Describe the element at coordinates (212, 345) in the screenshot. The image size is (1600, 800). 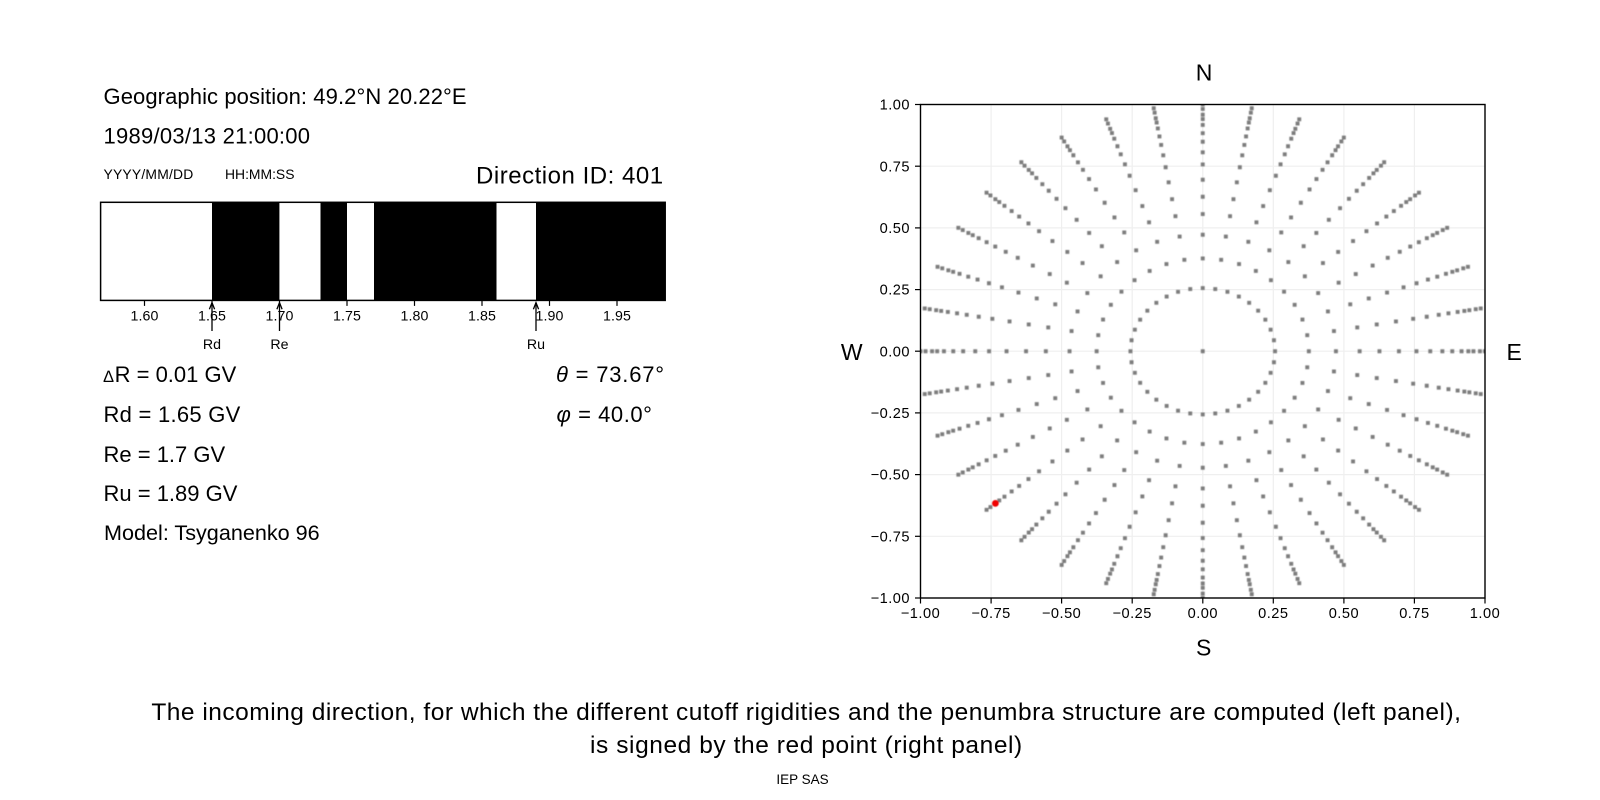
I see `svg-text: Rd` at that location.